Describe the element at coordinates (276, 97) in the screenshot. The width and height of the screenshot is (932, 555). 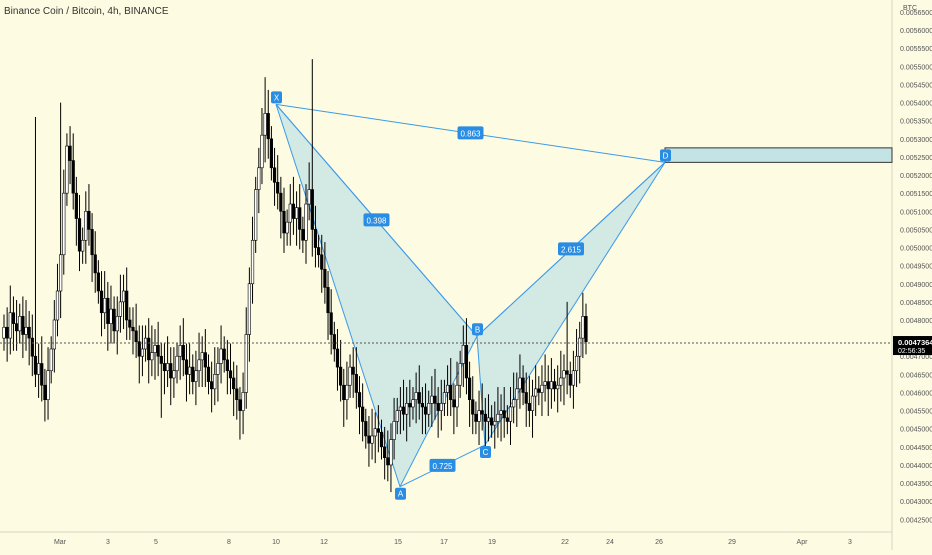
I see `pattern-point-x: X` at that location.